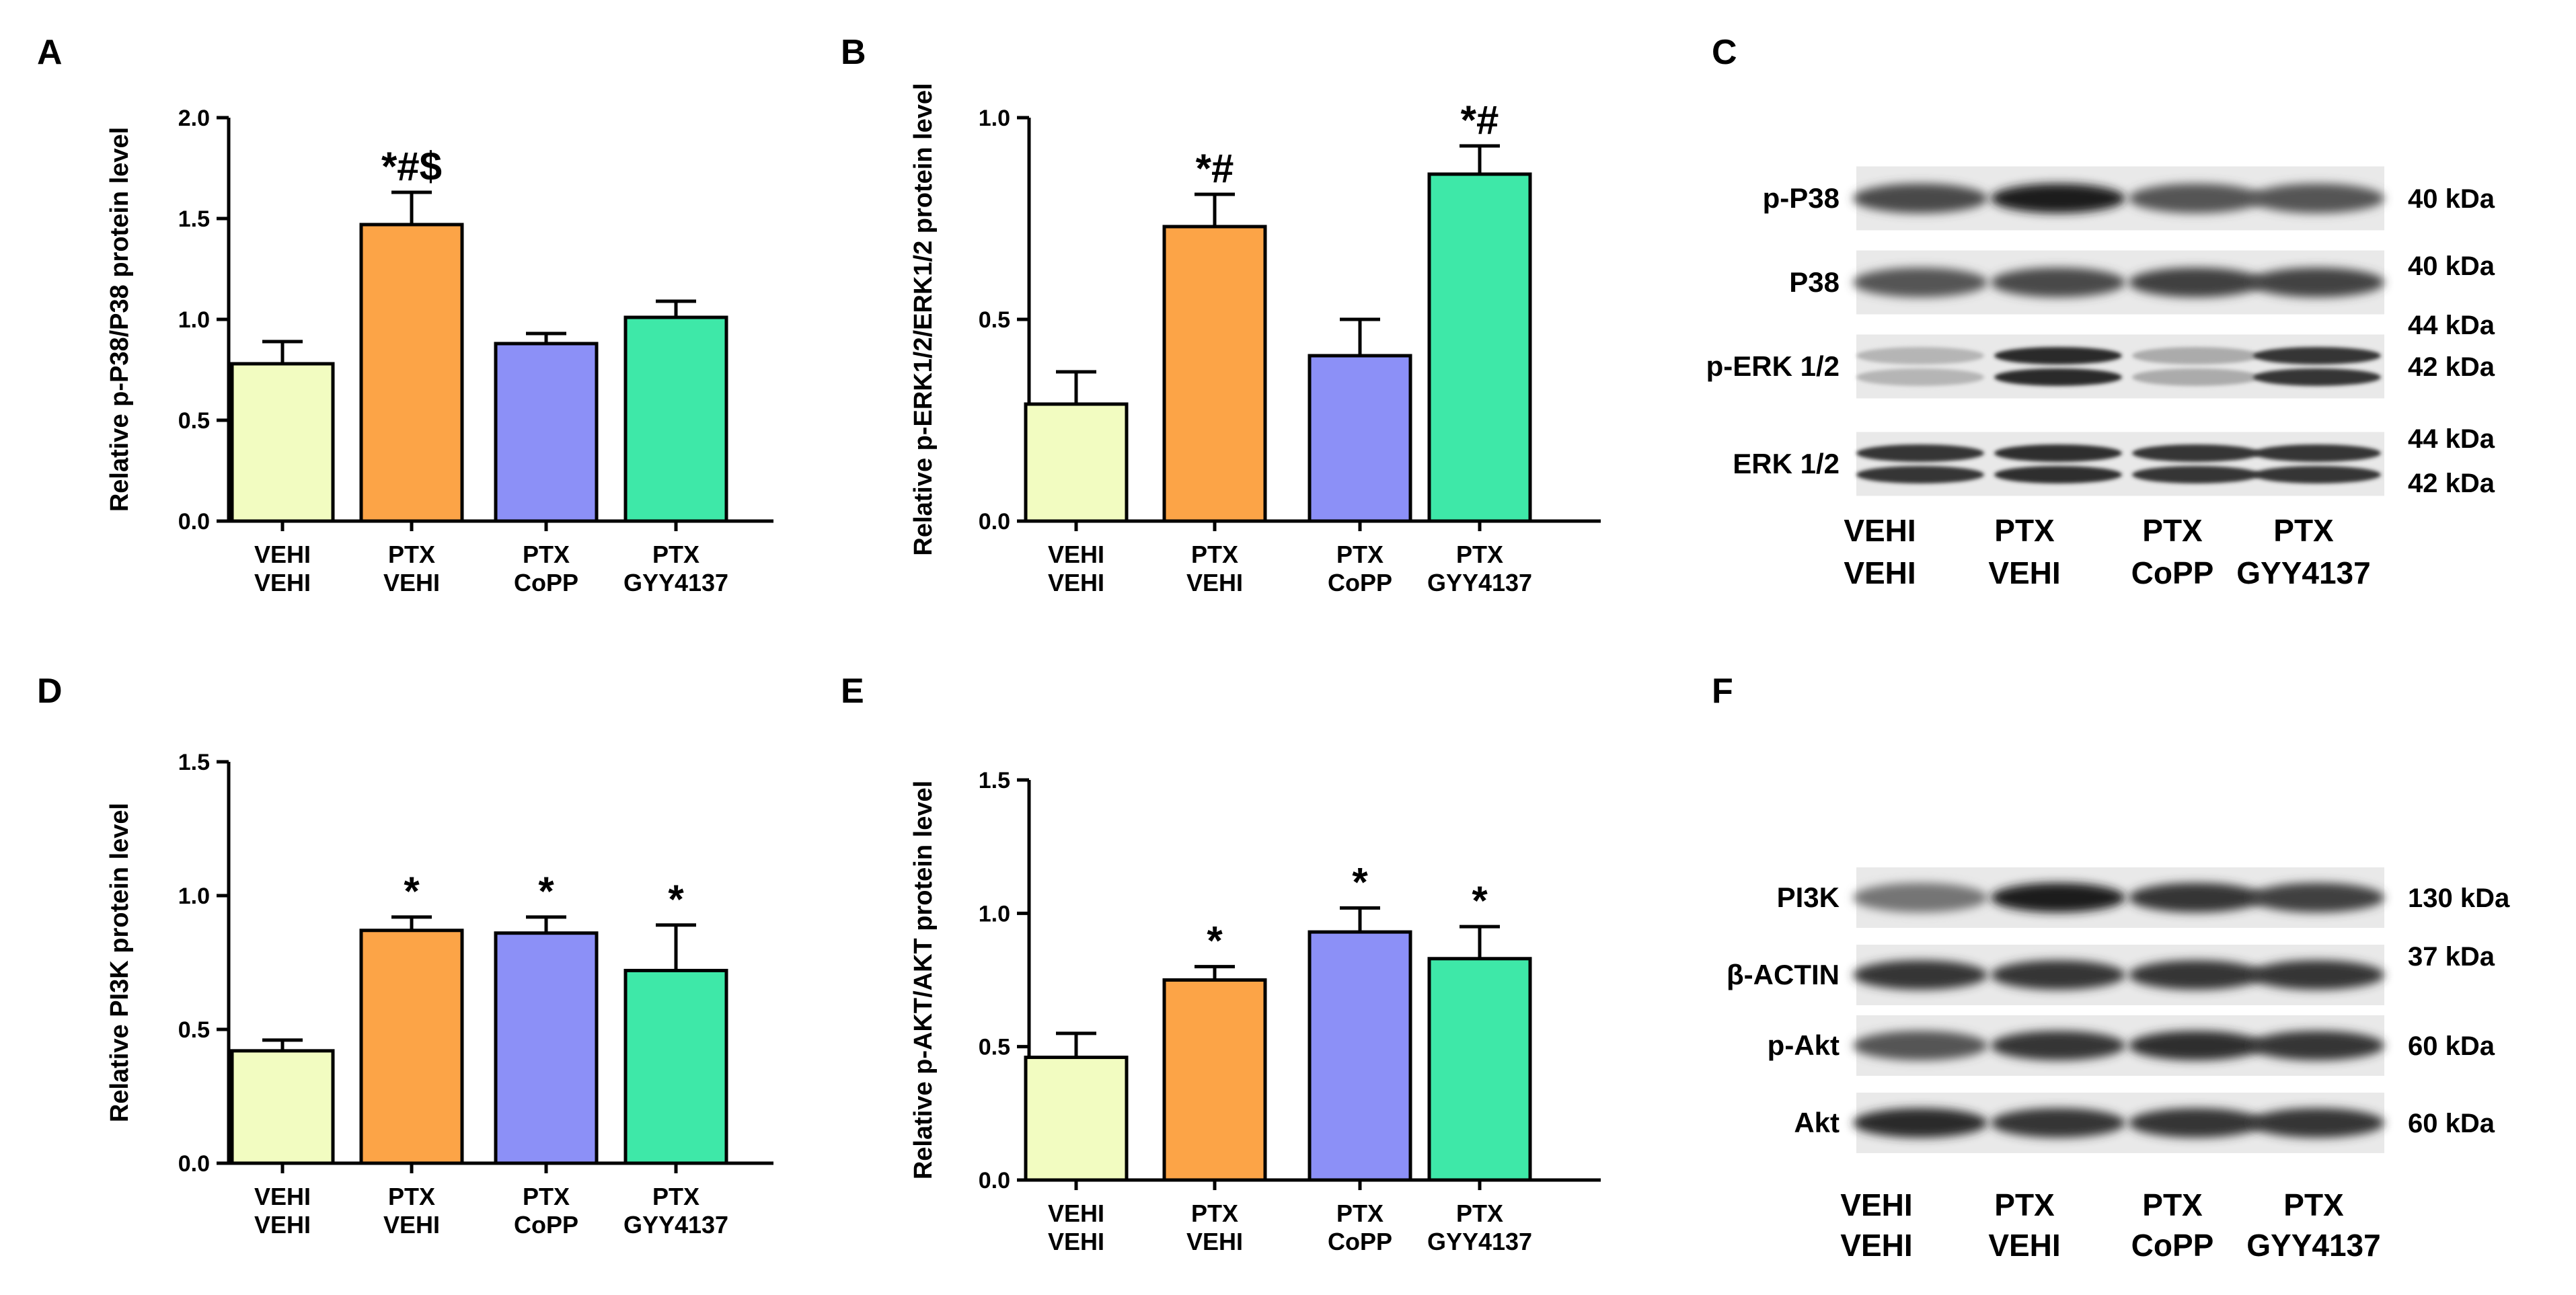 The width and height of the screenshot is (2576, 1295). What do you see at coordinates (194, 118) in the screenshot?
I see `y-tick-label: 2.0` at bounding box center [194, 118].